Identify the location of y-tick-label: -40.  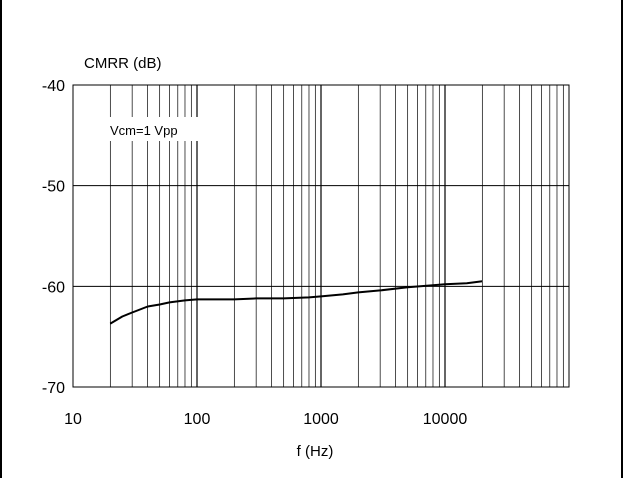
(53, 86).